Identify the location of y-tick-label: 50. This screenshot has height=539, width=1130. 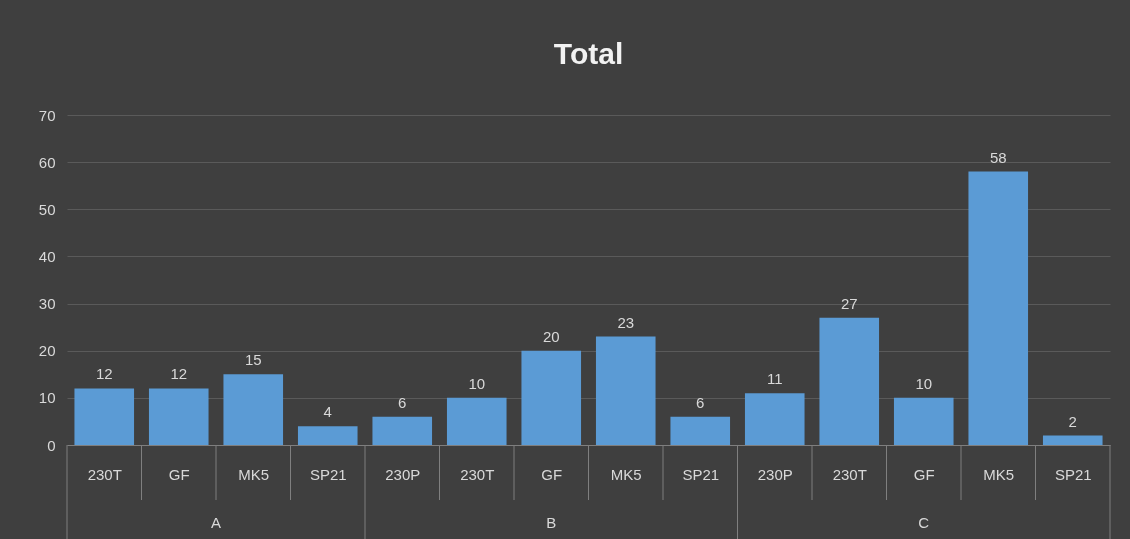
(47, 209).